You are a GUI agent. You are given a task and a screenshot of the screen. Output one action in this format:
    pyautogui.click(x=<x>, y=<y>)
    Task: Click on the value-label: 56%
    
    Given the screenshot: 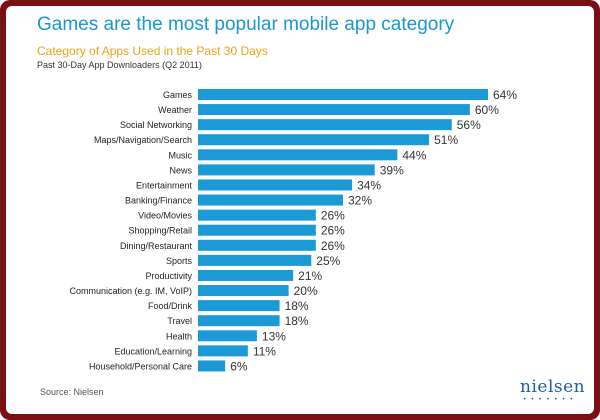 What is the action you would take?
    pyautogui.click(x=469, y=125)
    